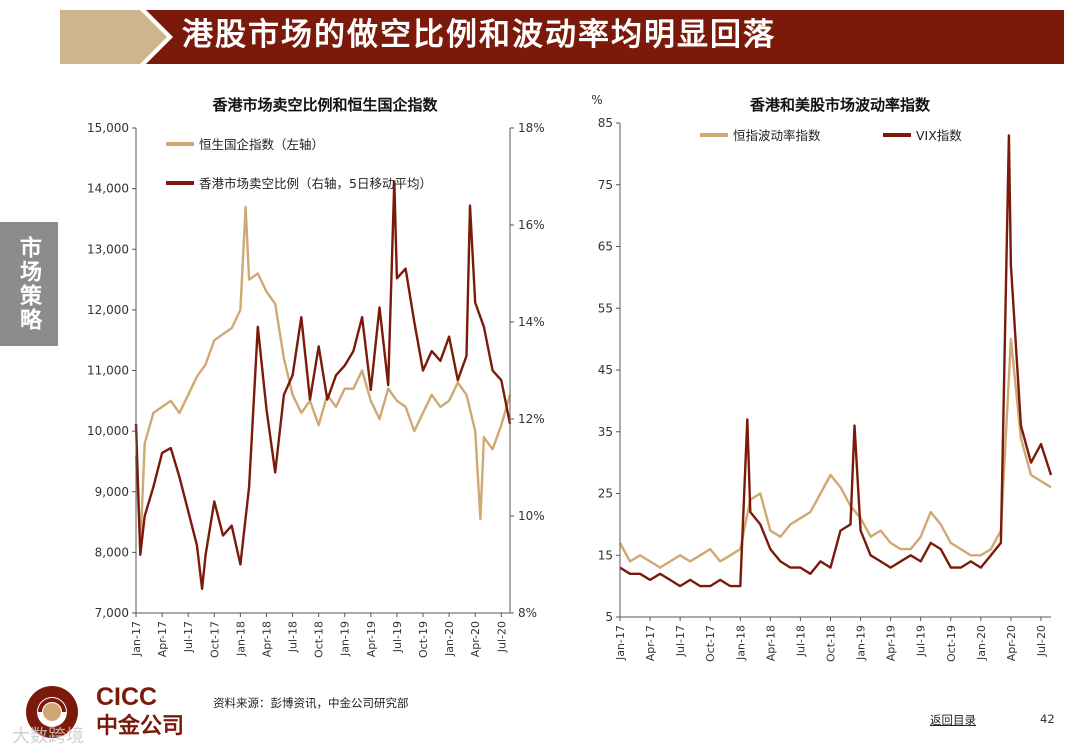  I want to click on c1-y-tick-label: 15,000, so click(108, 128).